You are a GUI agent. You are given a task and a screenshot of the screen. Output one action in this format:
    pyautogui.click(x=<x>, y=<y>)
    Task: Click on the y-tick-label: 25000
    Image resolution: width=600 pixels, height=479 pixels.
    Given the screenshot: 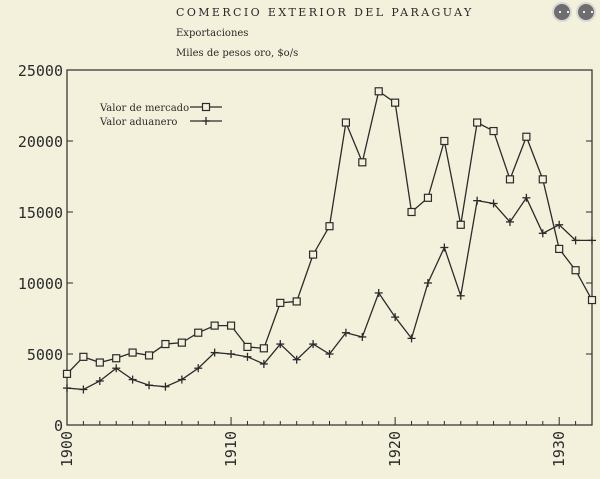 What is the action you would take?
    pyautogui.click(x=40, y=71)
    